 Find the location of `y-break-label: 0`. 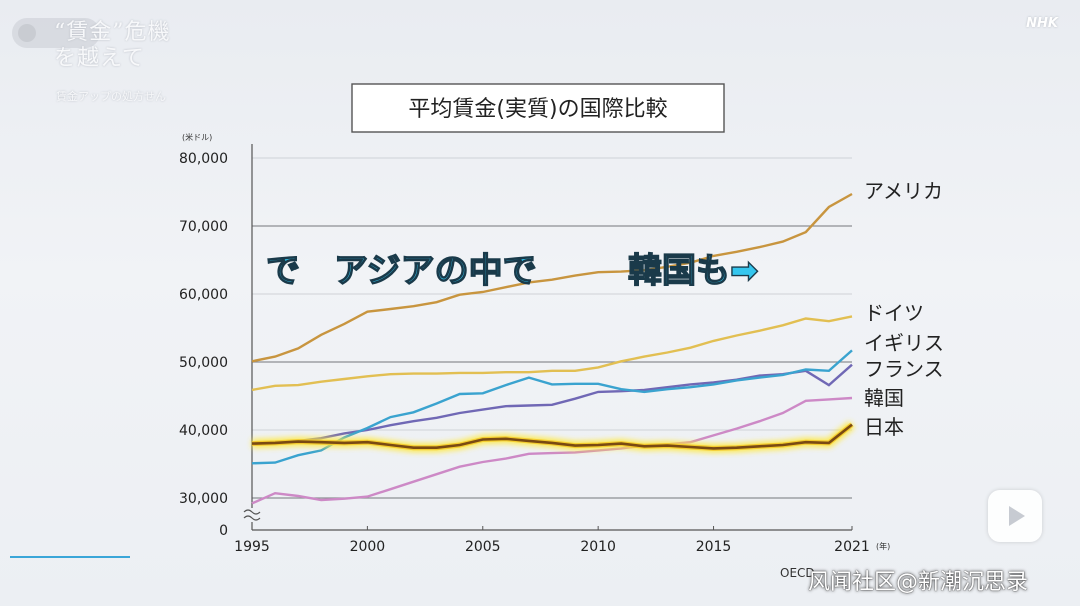

y-break-label: 0 is located at coordinates (223, 531).